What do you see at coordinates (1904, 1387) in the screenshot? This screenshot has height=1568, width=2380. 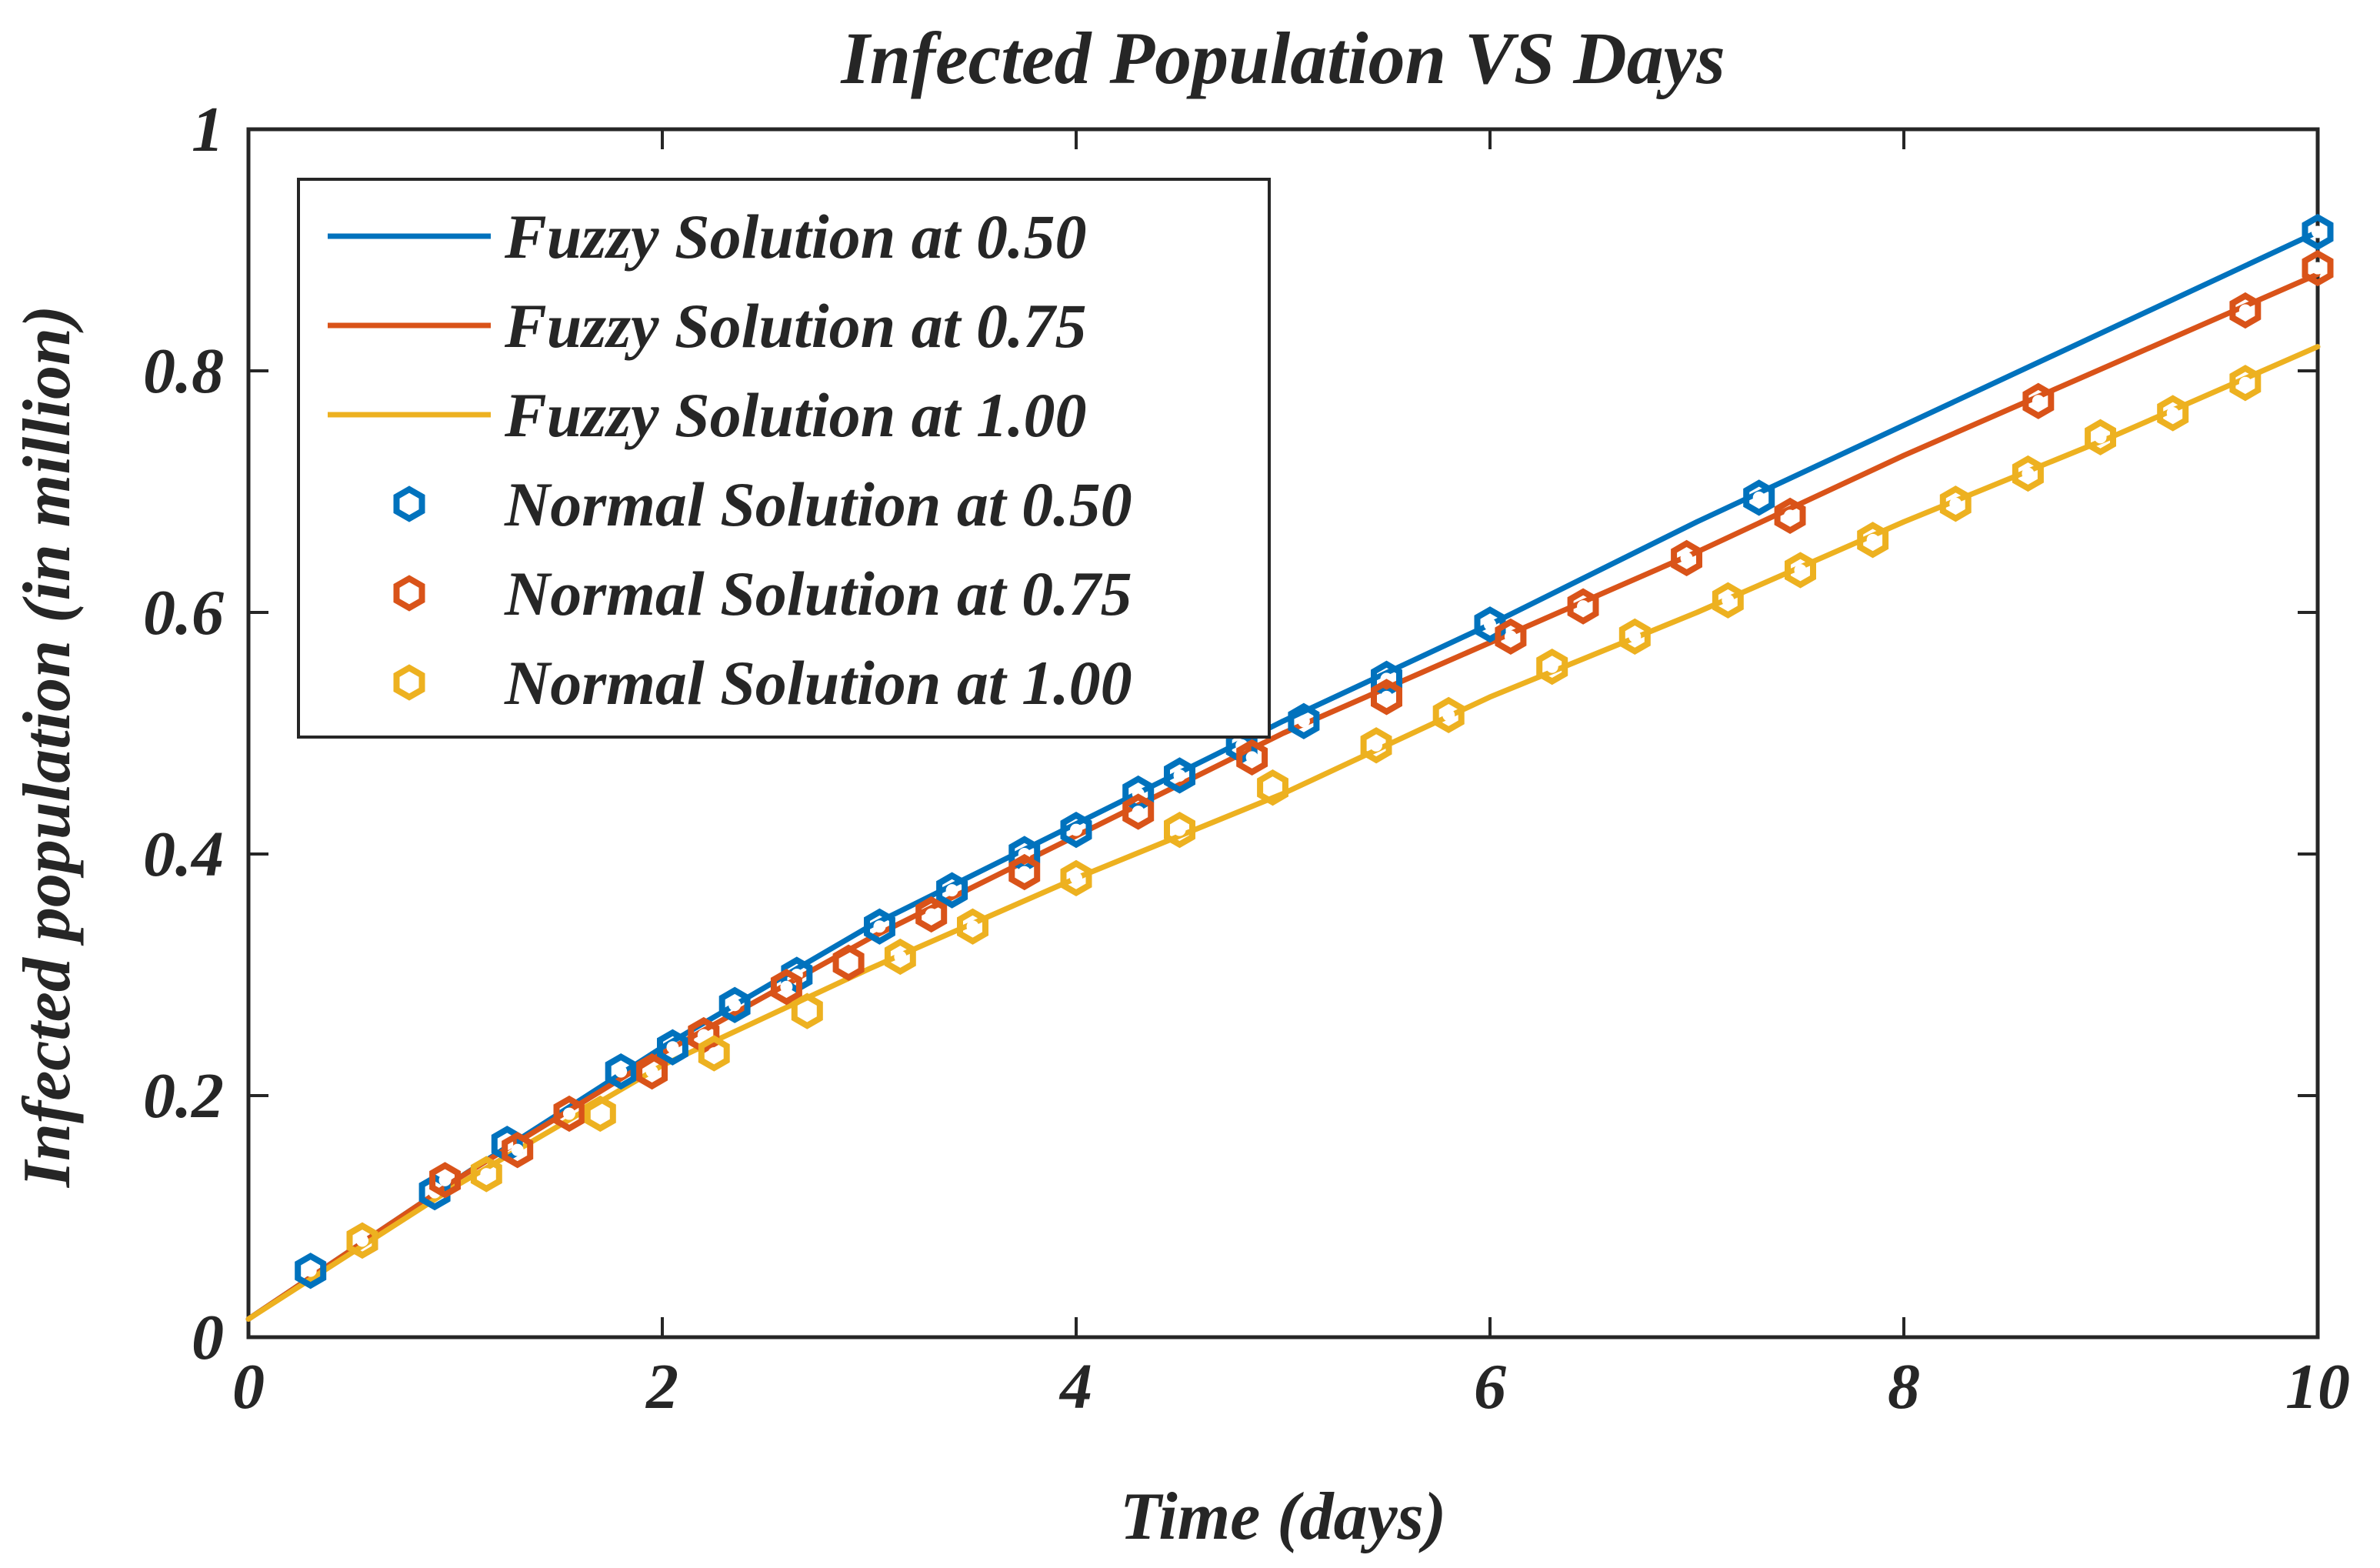 I see `x-tick-label: 8` at bounding box center [1904, 1387].